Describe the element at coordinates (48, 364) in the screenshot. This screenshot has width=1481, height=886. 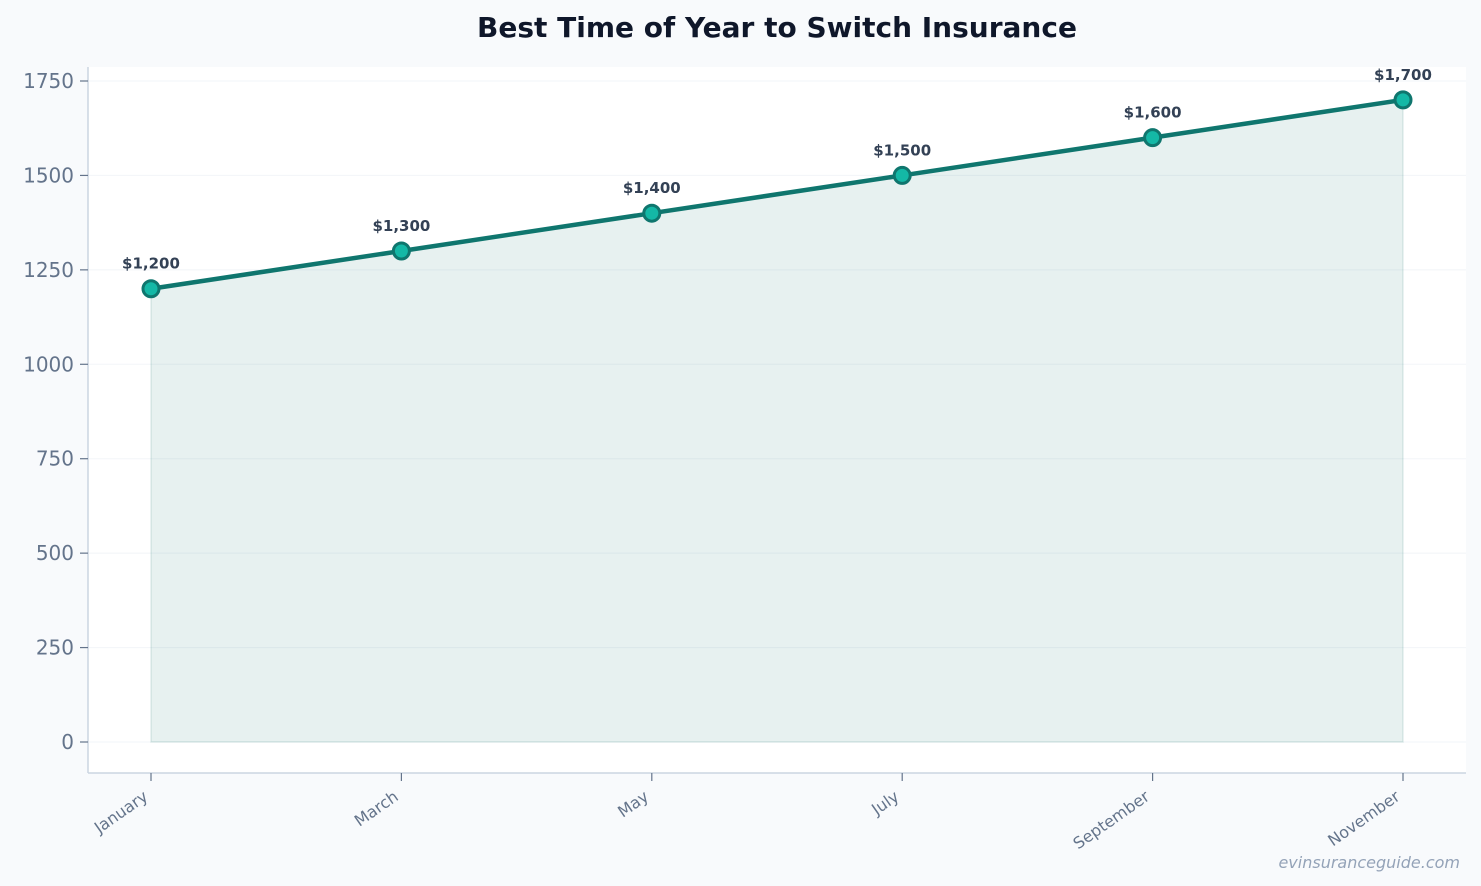
I see `y-tick-label: 1000` at that location.